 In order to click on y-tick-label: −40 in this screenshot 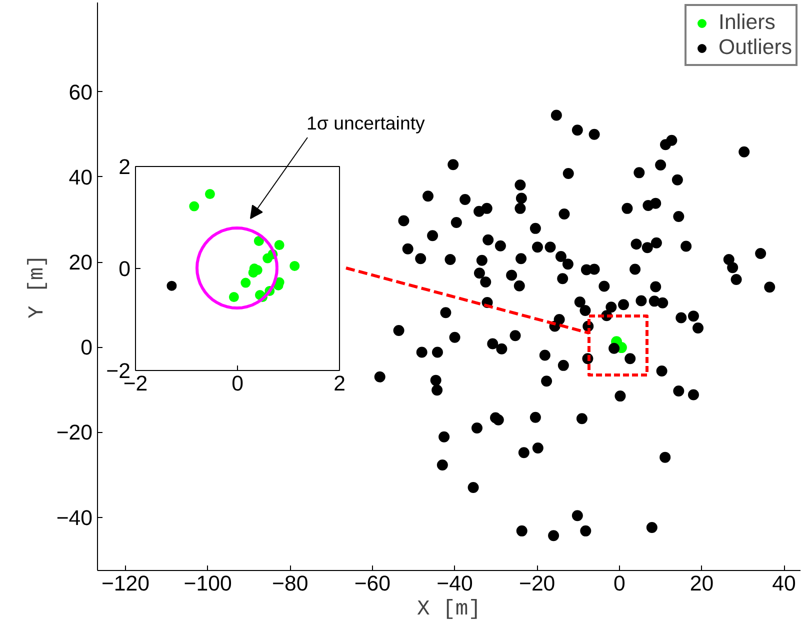, I will do `click(74, 518)`.